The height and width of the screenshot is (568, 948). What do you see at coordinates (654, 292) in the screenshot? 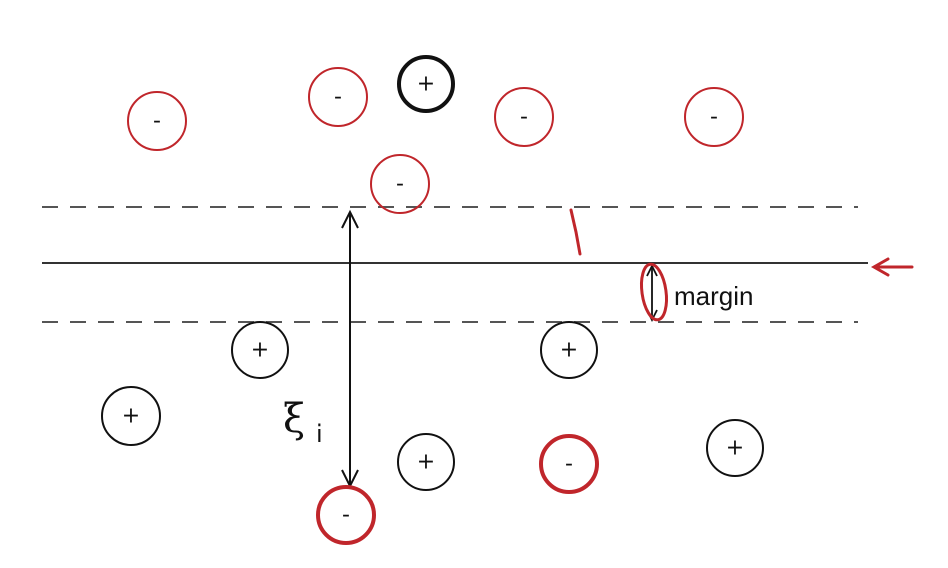
I see `margin-red-highlight` at bounding box center [654, 292].